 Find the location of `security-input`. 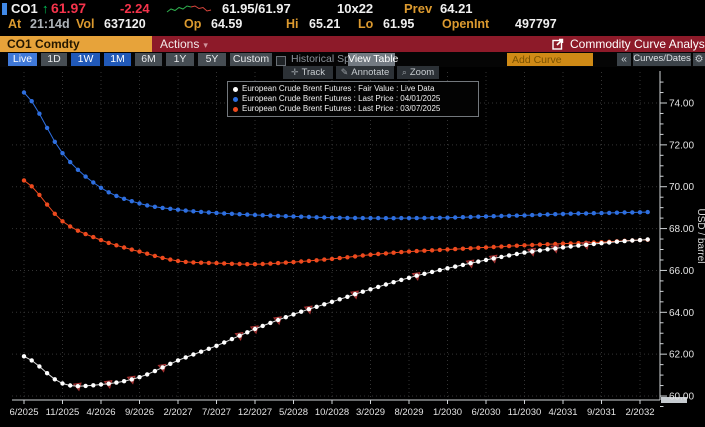

security-input is located at coordinates (76, 44).